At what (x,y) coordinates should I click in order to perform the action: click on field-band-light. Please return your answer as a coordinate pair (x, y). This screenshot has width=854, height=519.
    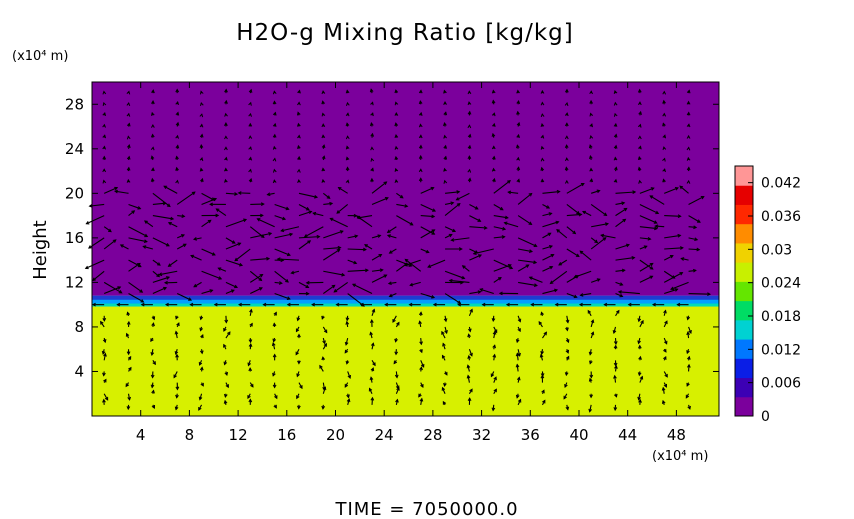
    Looking at the image, I should click on (405, 305).